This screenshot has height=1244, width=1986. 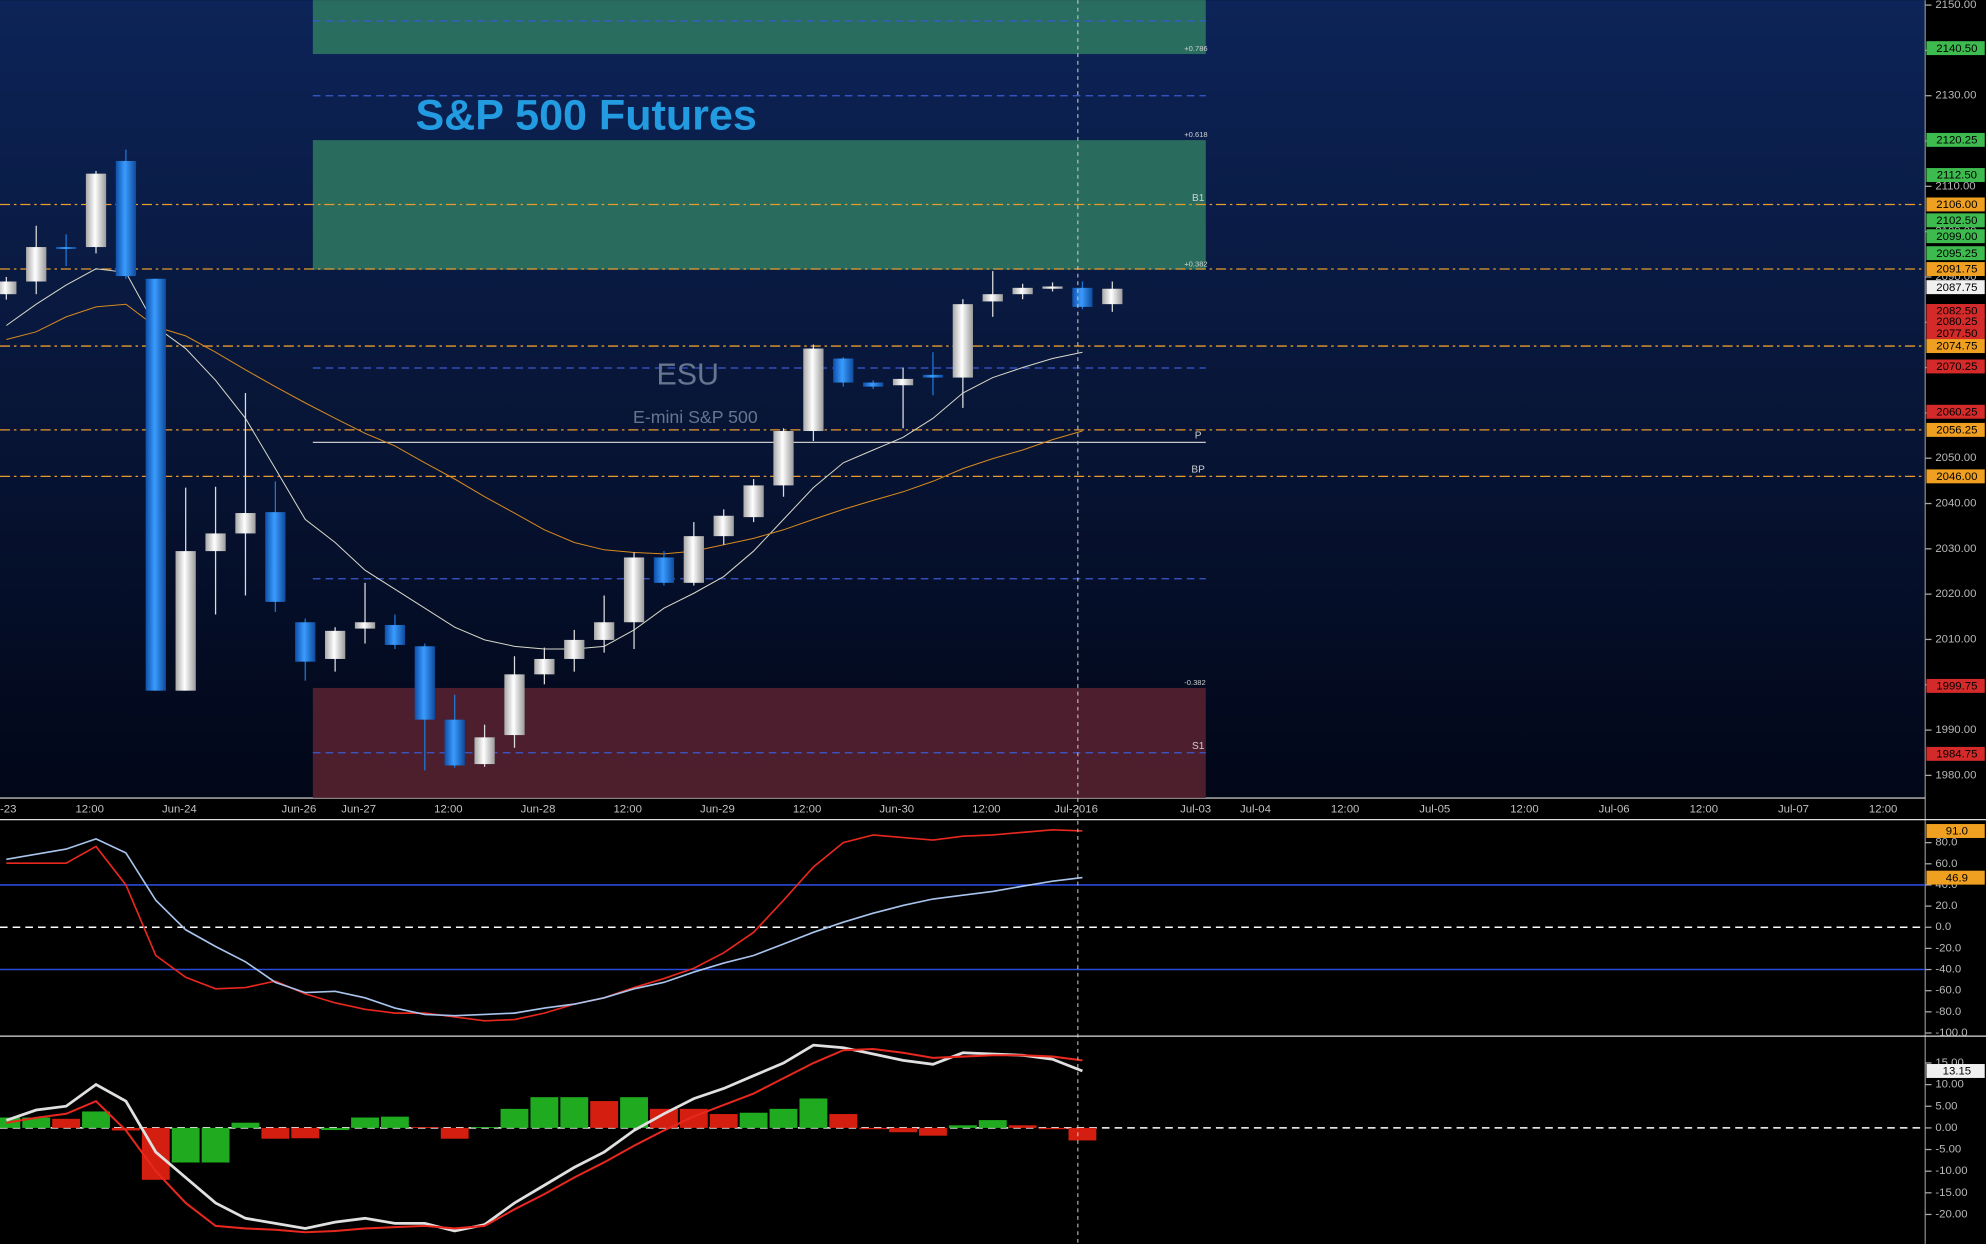 What do you see at coordinates (1946, 1128) in the screenshot?
I see `y-tick-label: 0.00` at bounding box center [1946, 1128].